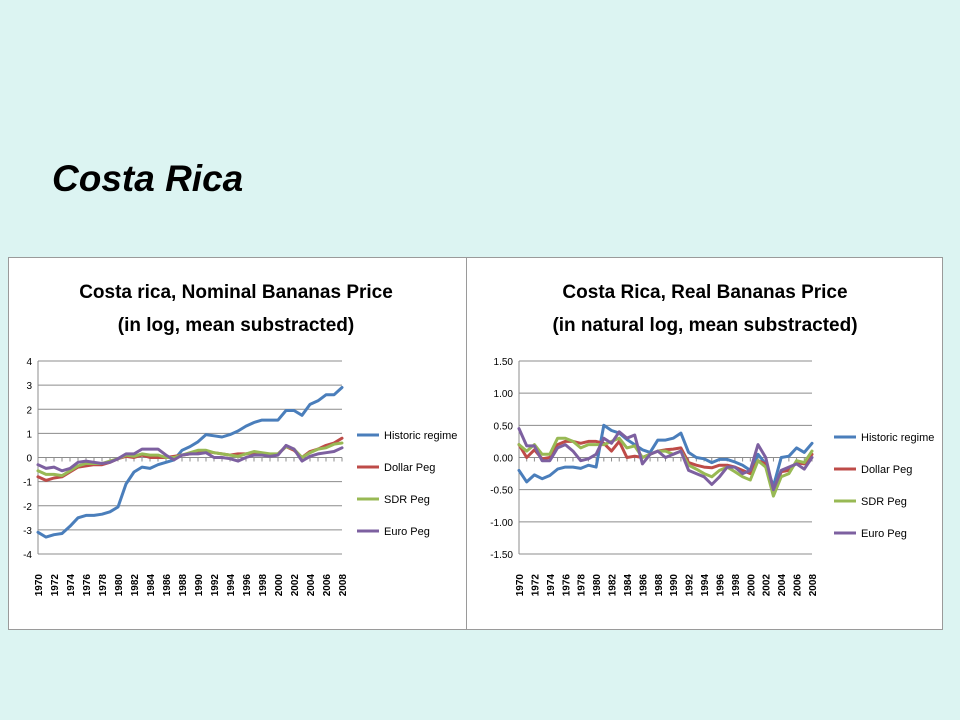 This screenshot has width=960, height=720. What do you see at coordinates (29, 434) in the screenshot?
I see `y-tick-label: 1` at bounding box center [29, 434].